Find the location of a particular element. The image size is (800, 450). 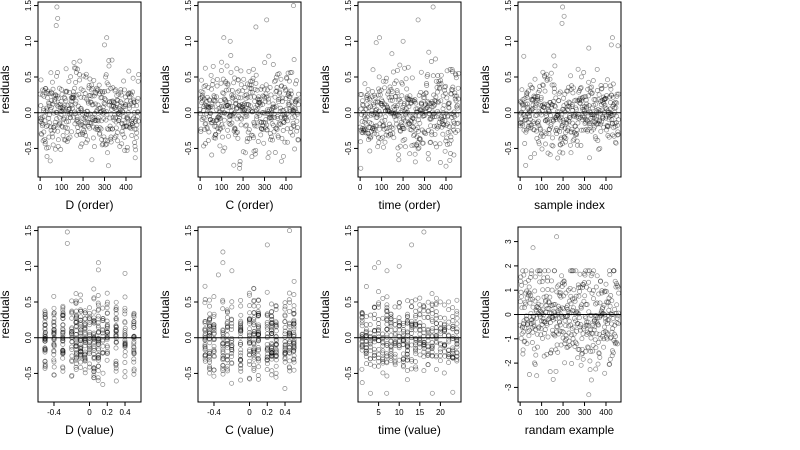

x-axis-title: D (order) is located at coordinates (89, 205).